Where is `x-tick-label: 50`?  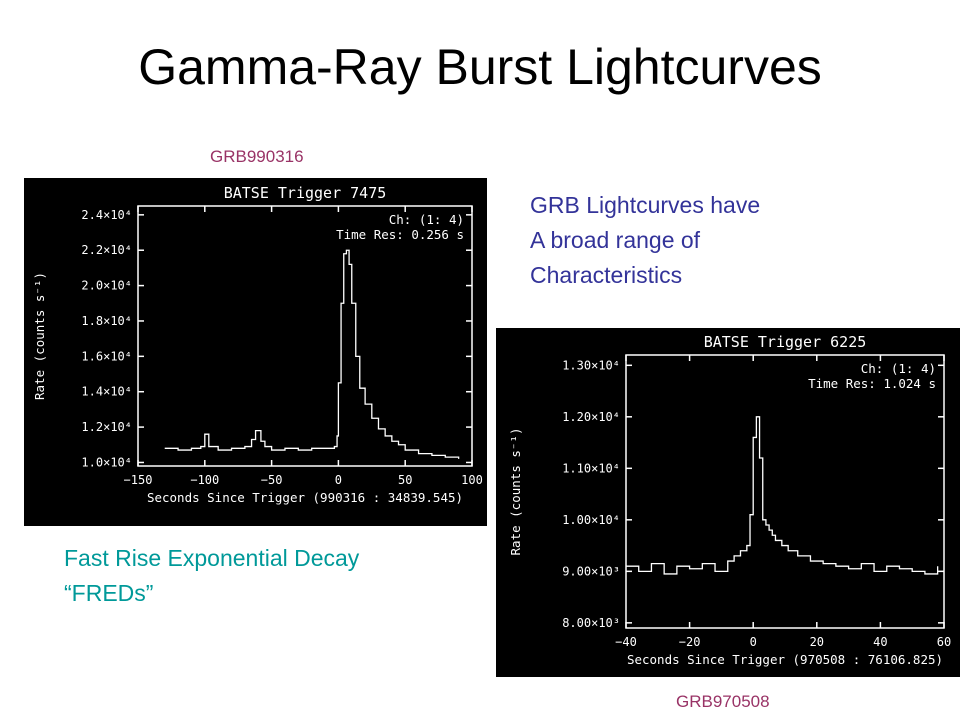
x-tick-label: 50 is located at coordinates (405, 480).